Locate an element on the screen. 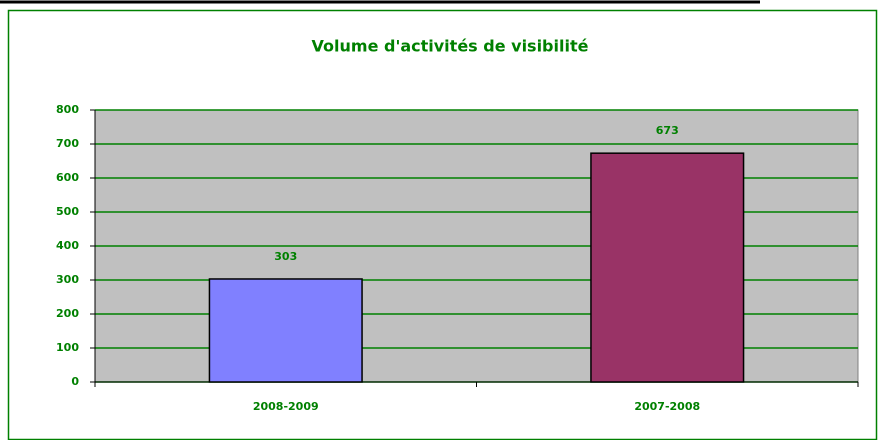  x-tick-label: 2008-2009 is located at coordinates (286, 406).